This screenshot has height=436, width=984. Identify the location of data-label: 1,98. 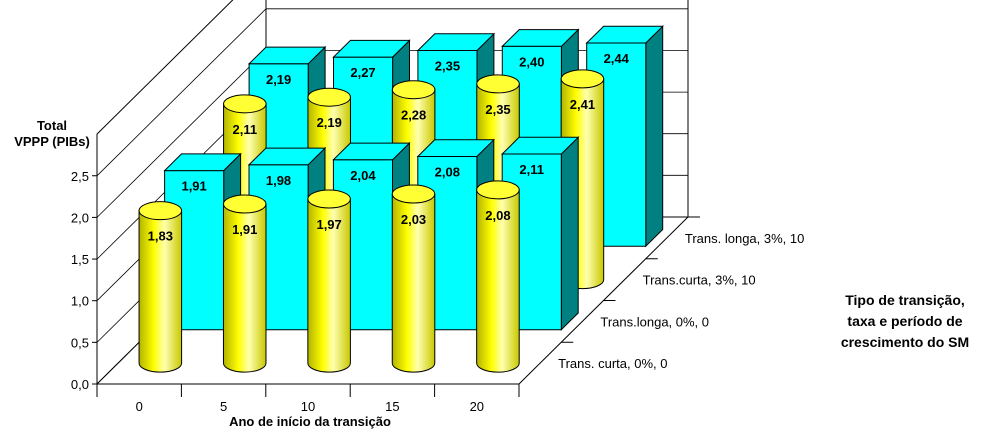
(278, 180).